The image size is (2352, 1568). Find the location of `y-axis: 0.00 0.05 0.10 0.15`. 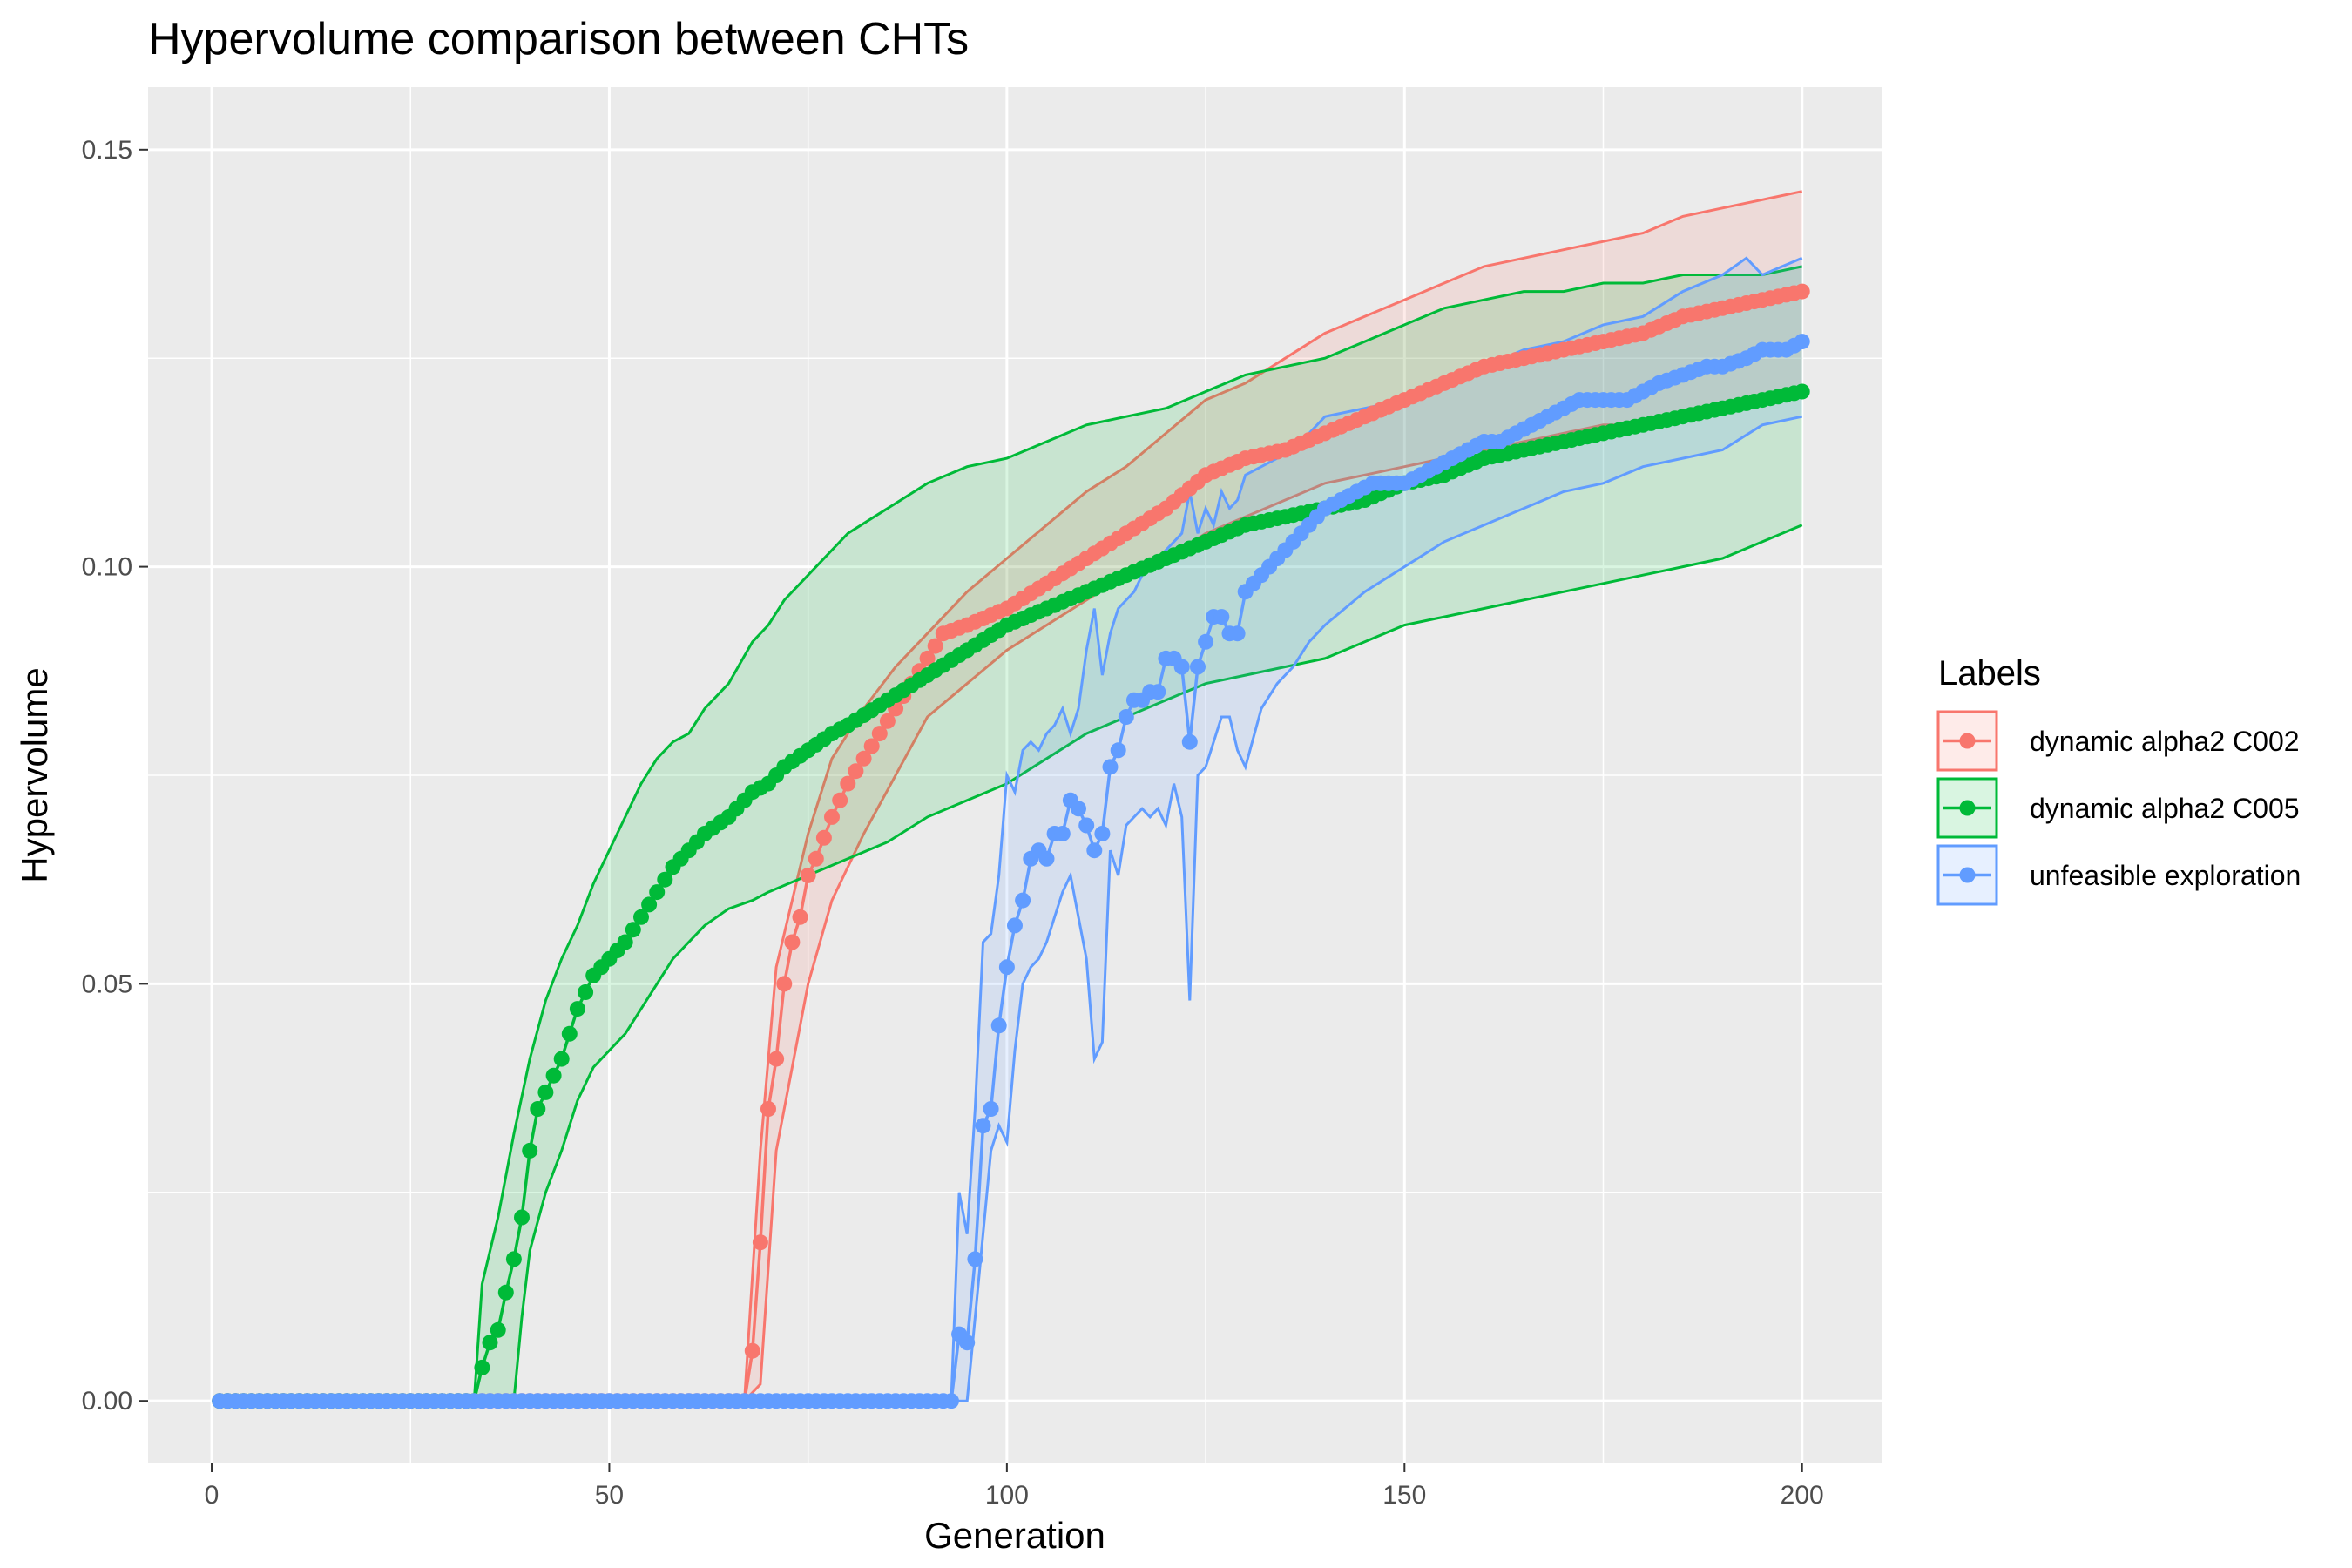

y-axis: 0.00 0.05 0.10 0.15 is located at coordinates (115, 776).